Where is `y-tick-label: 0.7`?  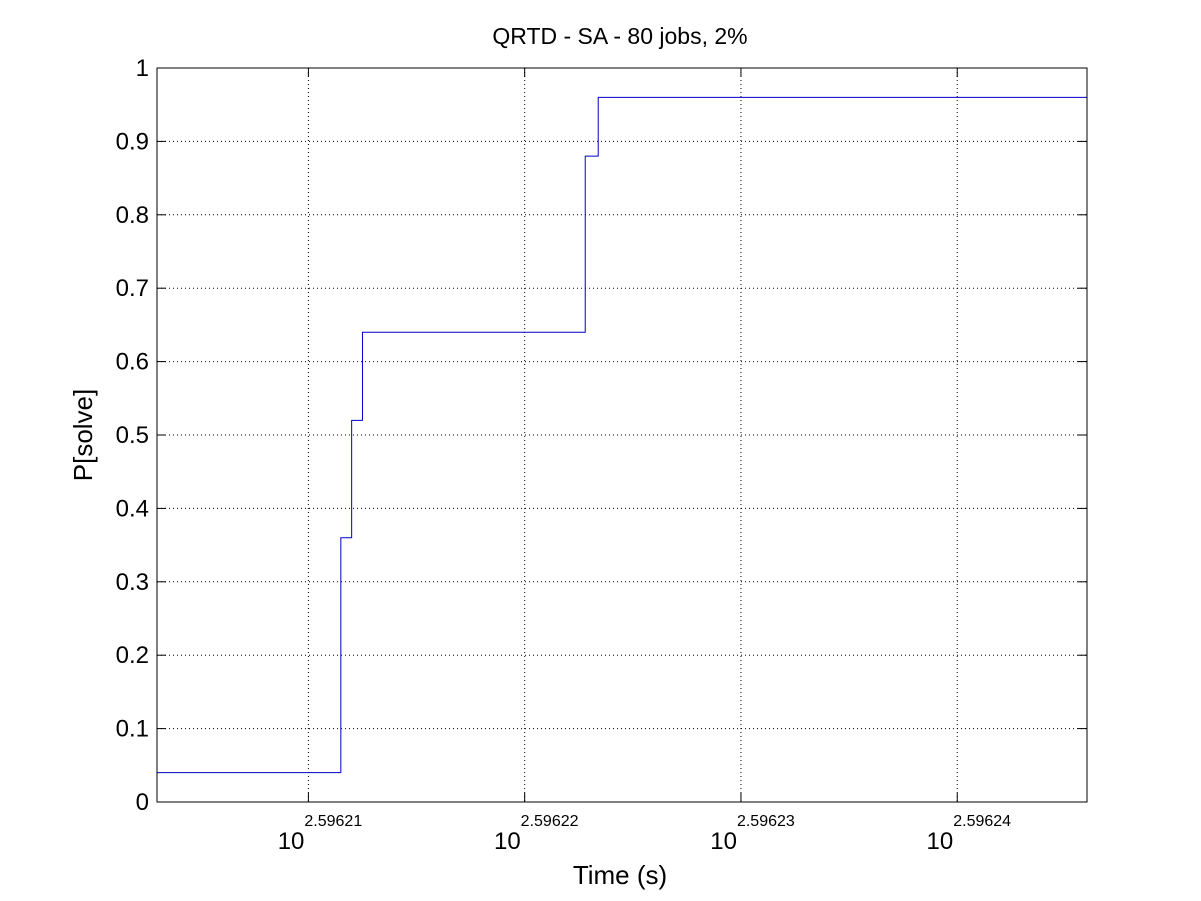 y-tick-label: 0.7 is located at coordinates (132, 288).